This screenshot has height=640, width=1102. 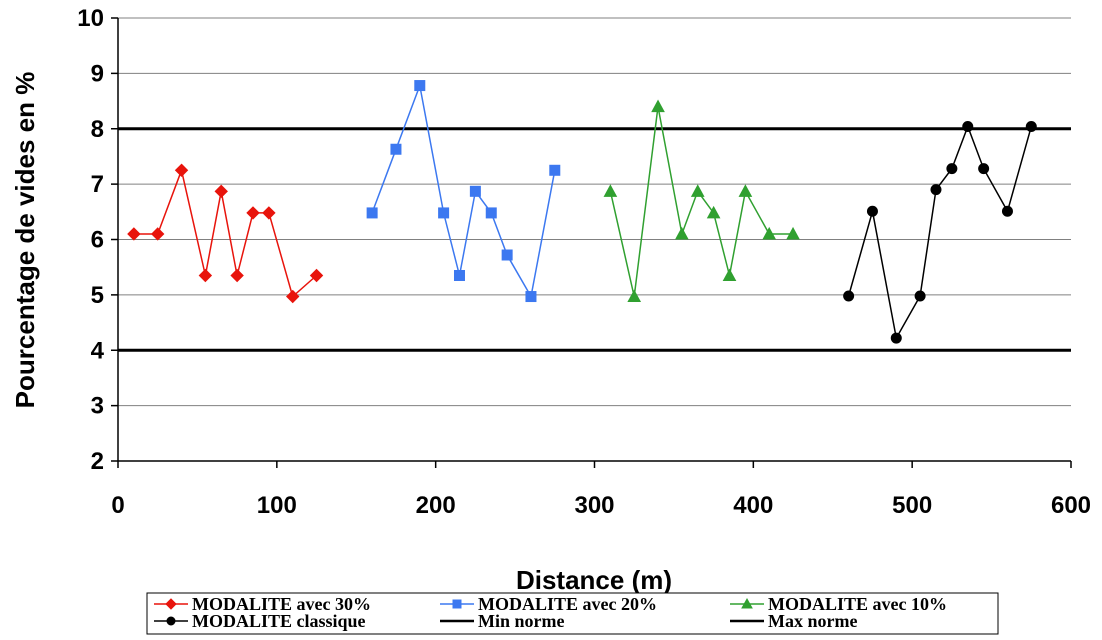 I want to click on legend-item: MODALITE avec 20%, so click(x=548, y=604).